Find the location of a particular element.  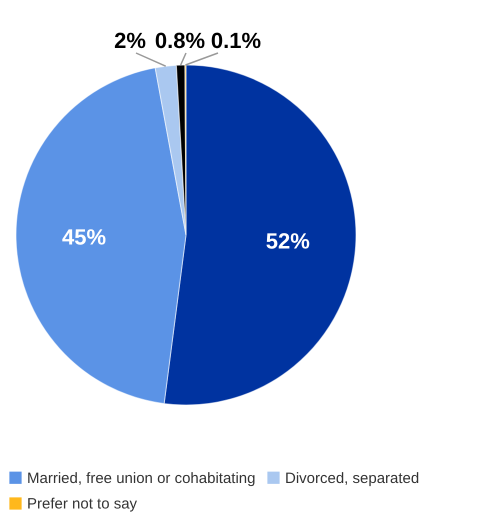

data-label: 0.1% is located at coordinates (236, 40).